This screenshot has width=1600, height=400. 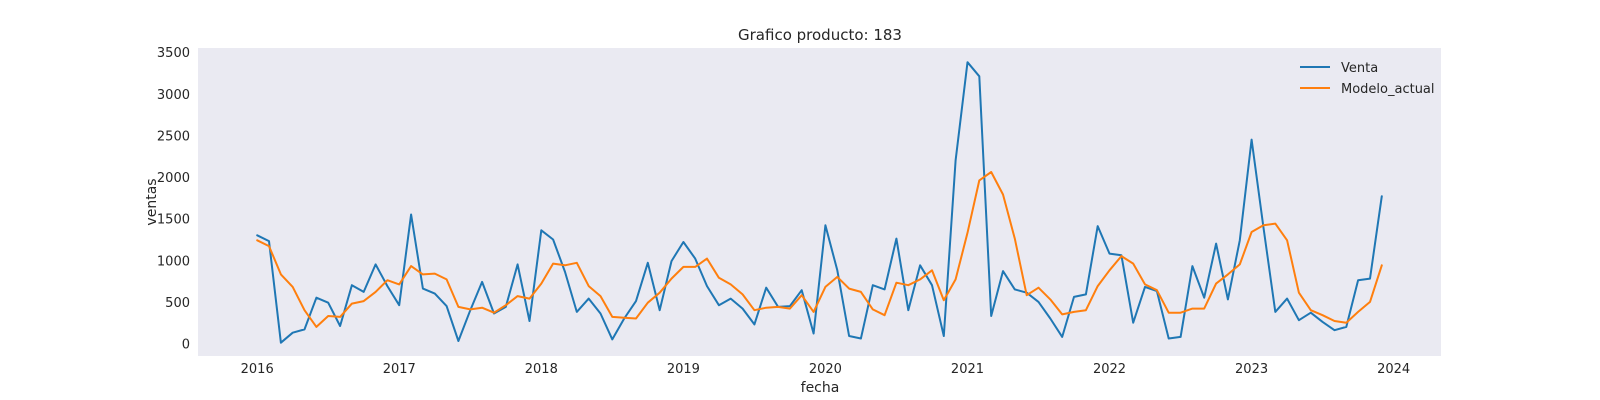 What do you see at coordinates (1393, 369) in the screenshot?
I see `x-tick-label: 2024` at bounding box center [1393, 369].